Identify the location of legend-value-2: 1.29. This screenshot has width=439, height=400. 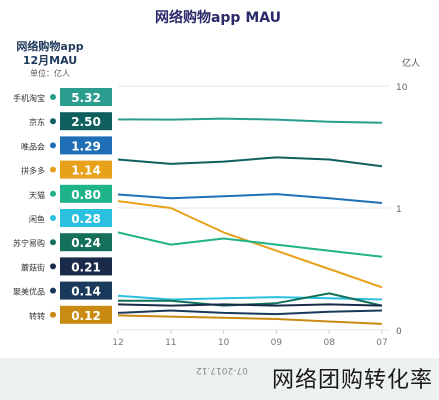
(86, 146).